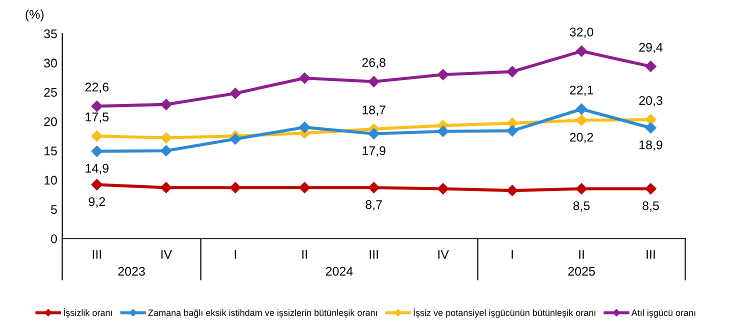  What do you see at coordinates (374, 111) in the screenshot?
I see `data-label: 18,7` at bounding box center [374, 111].